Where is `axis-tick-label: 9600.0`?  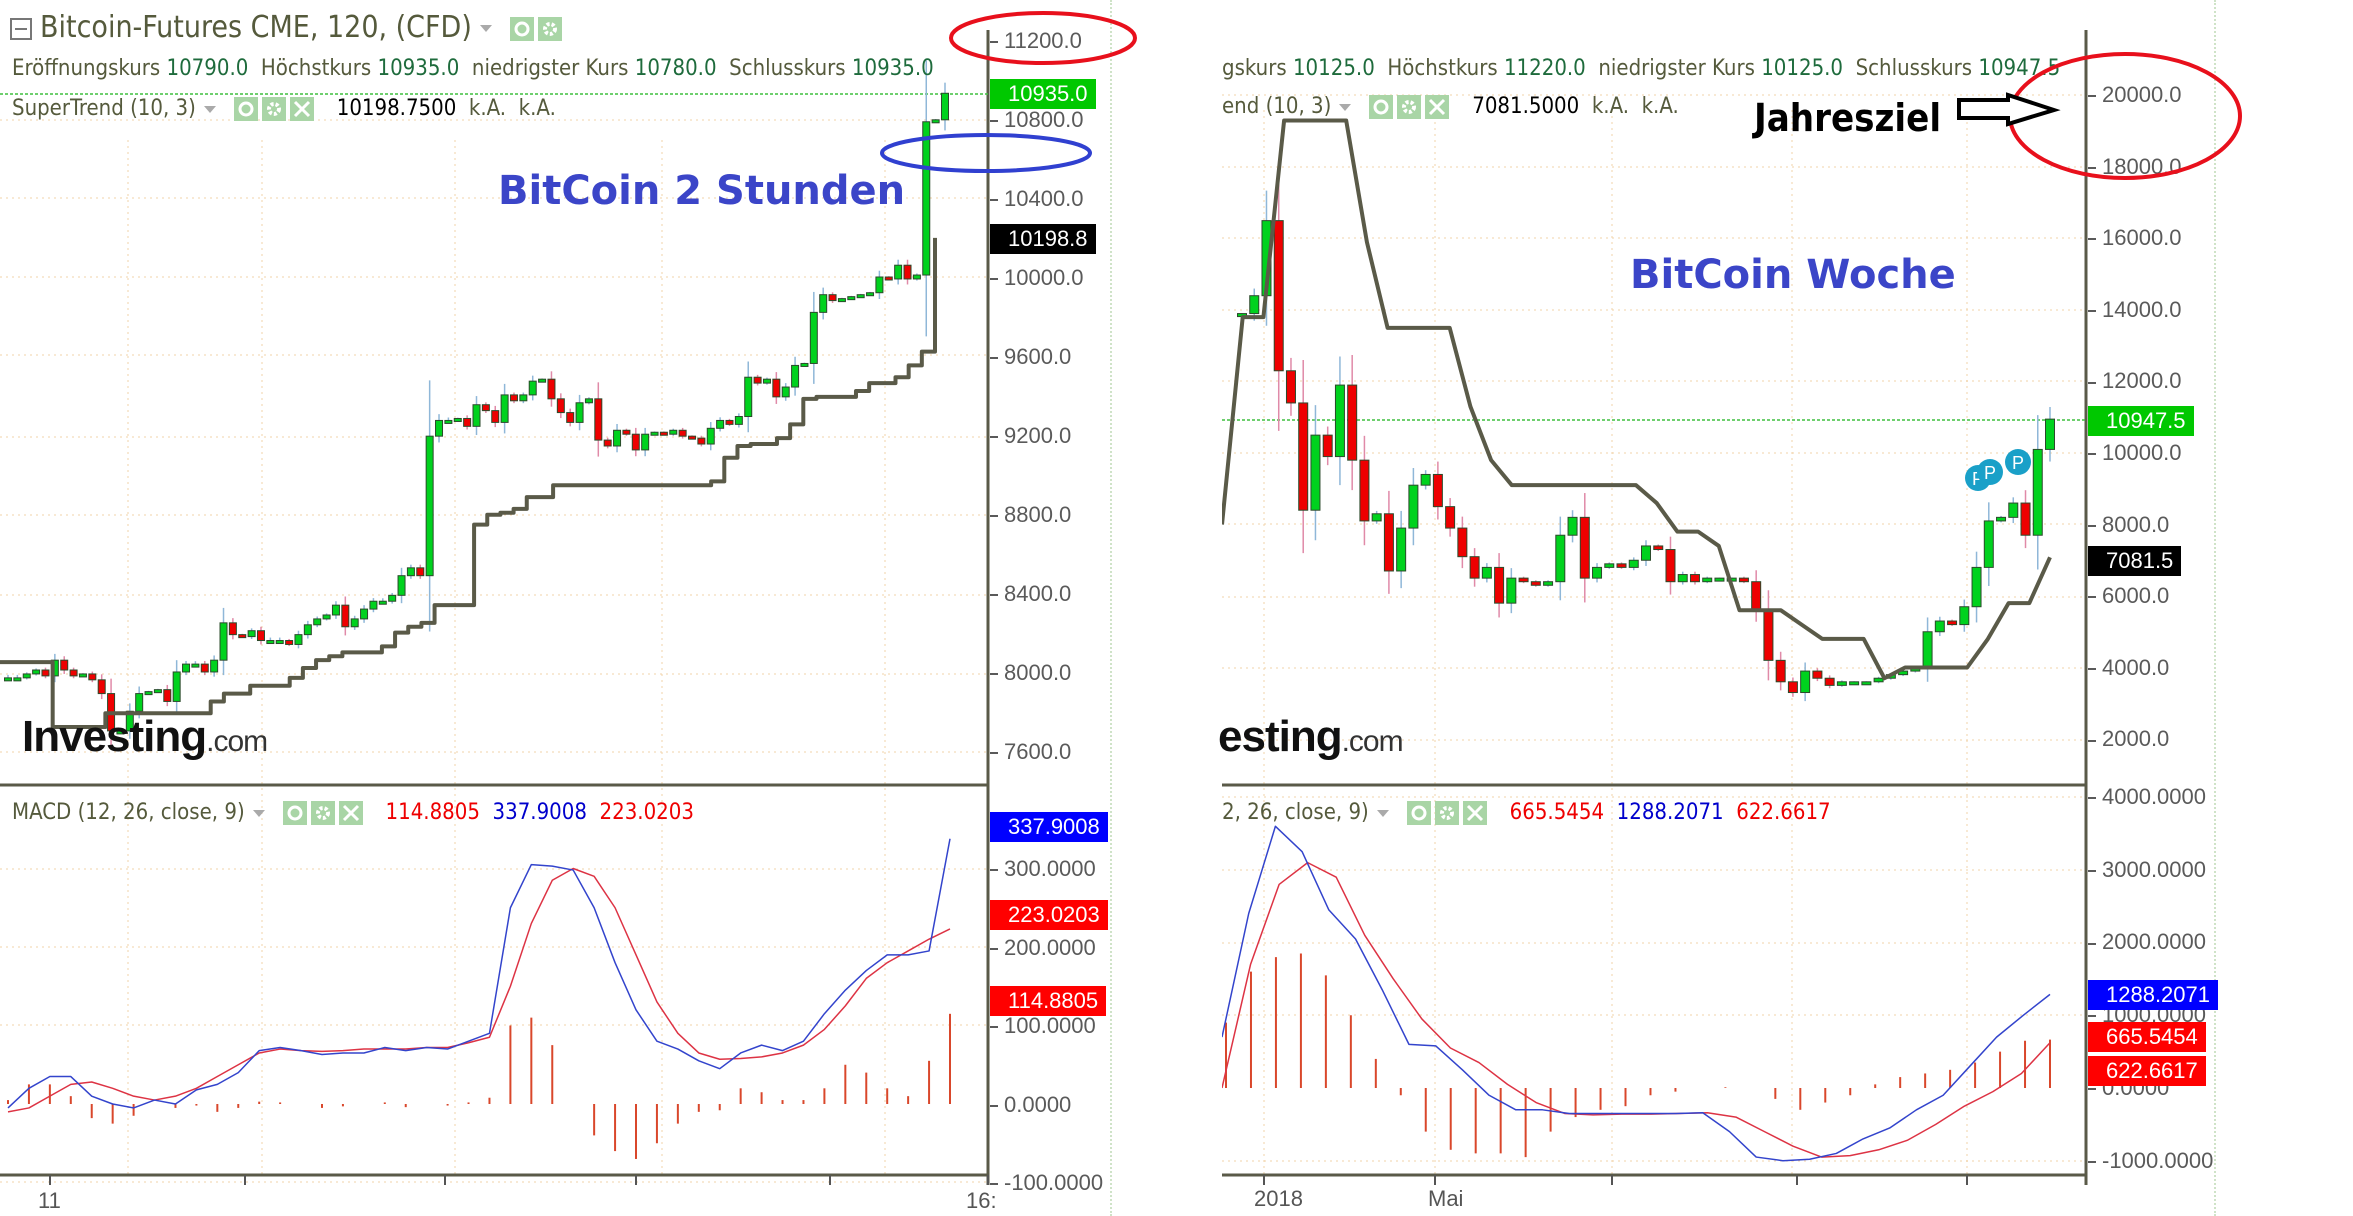 axis-tick-label: 9600.0 is located at coordinates (1030, 357).